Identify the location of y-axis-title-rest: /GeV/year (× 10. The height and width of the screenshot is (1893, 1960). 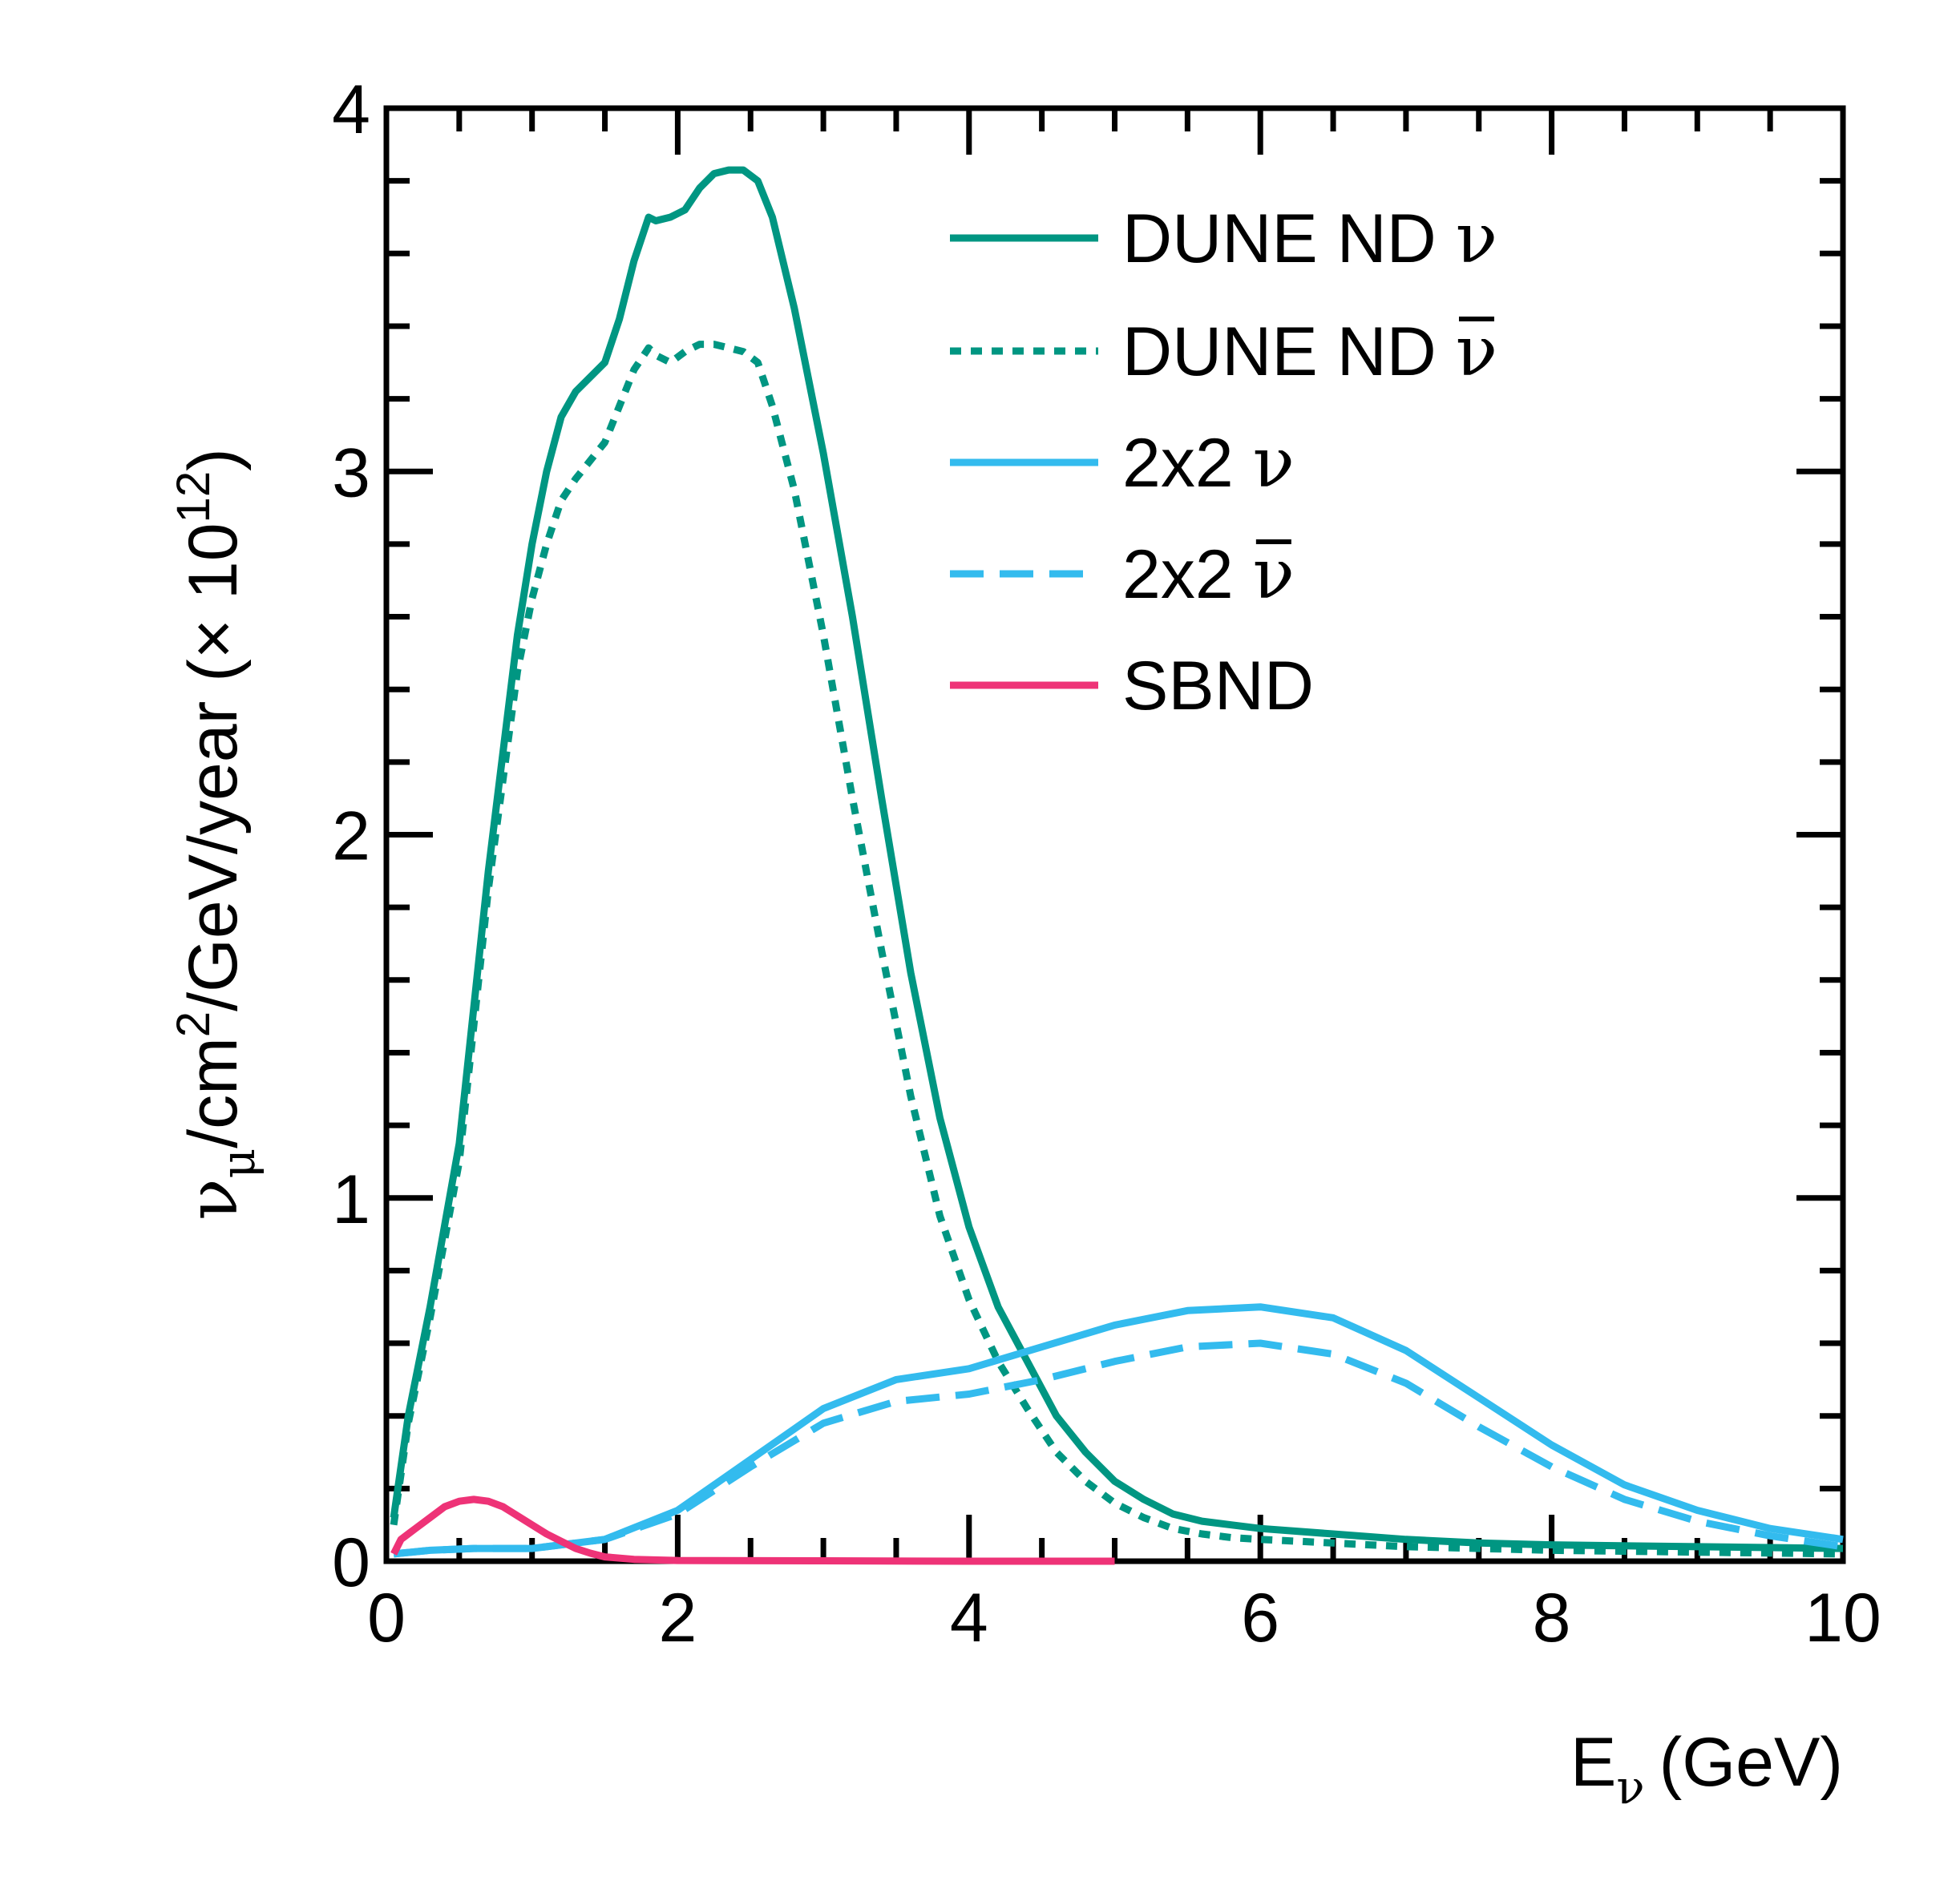
(213, 767).